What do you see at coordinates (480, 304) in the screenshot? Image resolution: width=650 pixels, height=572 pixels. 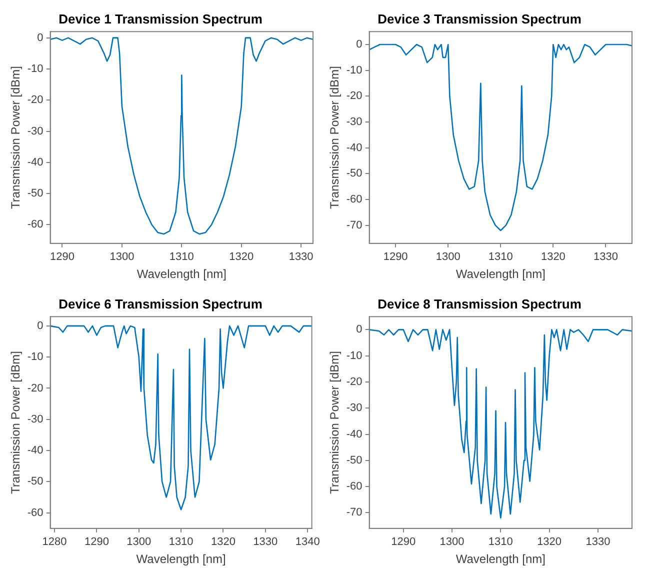 I see `chart-title: Device 8 Transmission Spectrum` at bounding box center [480, 304].